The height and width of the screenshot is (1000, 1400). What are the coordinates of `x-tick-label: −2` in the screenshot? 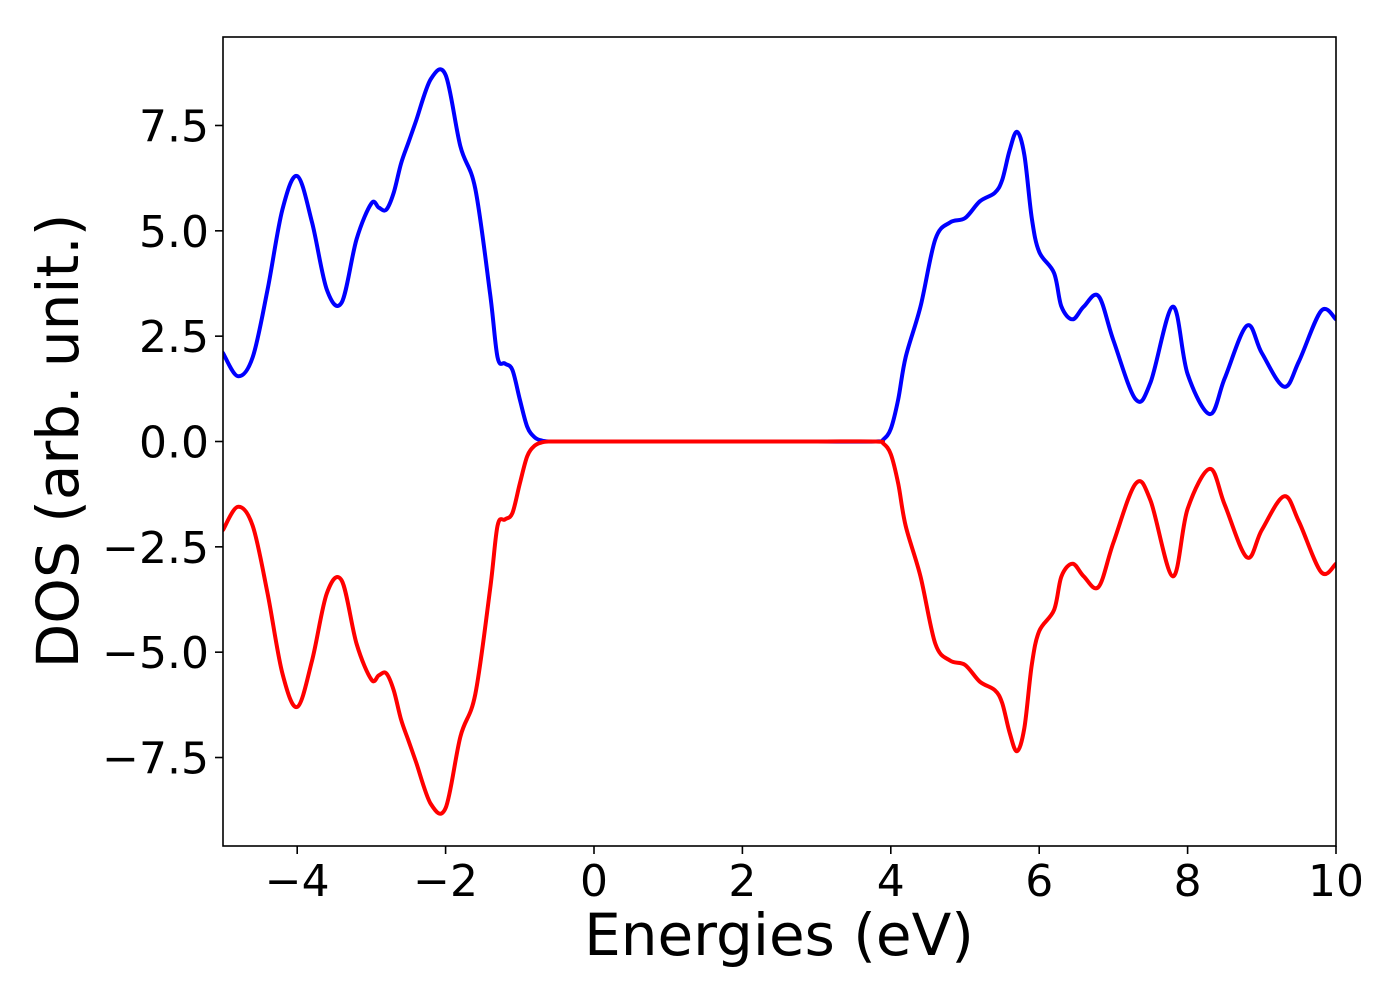 It's located at (445, 881).